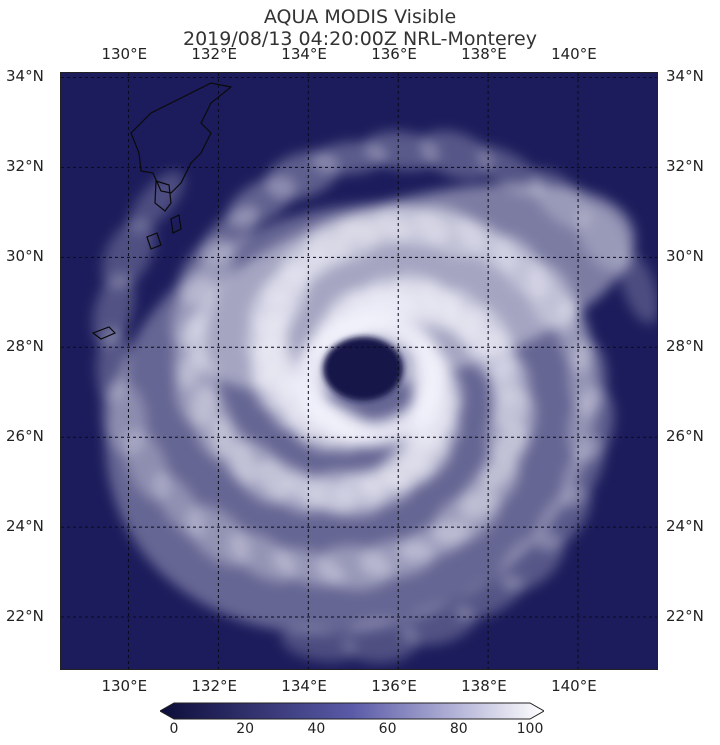 The image size is (720, 745). I want to click on colorbar-tick-label: 20, so click(245, 729).